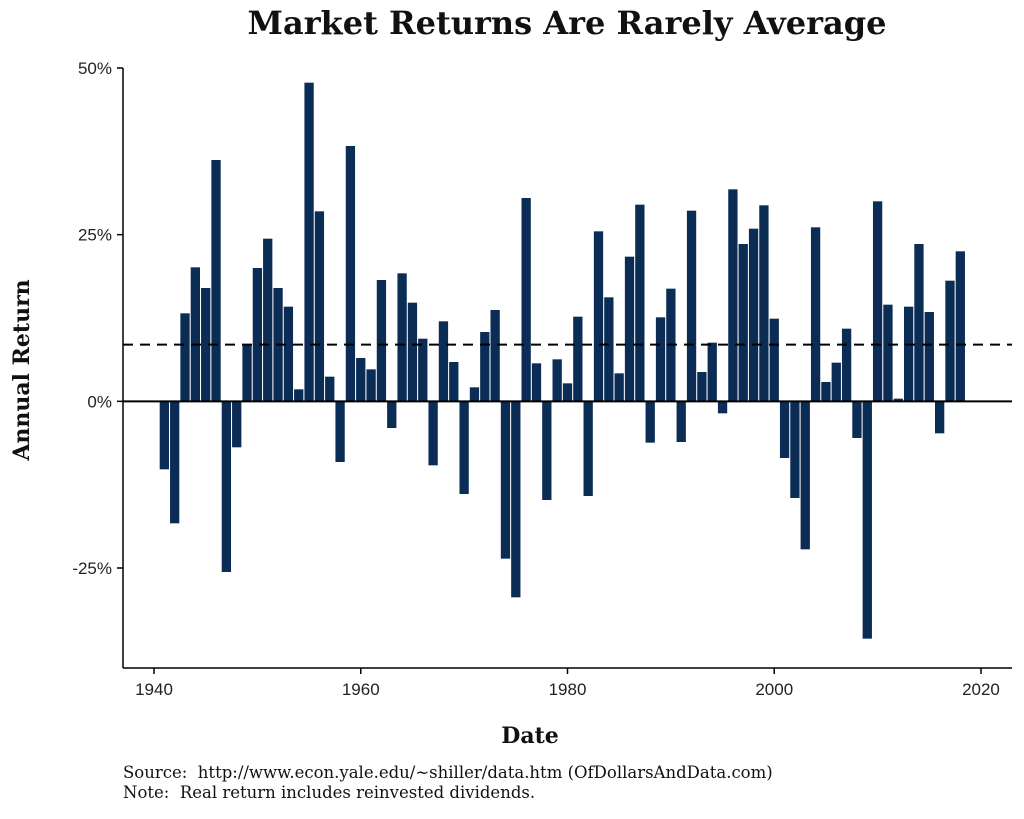  What do you see at coordinates (629, 329) in the screenshot?
I see `bar-1986` at bounding box center [629, 329].